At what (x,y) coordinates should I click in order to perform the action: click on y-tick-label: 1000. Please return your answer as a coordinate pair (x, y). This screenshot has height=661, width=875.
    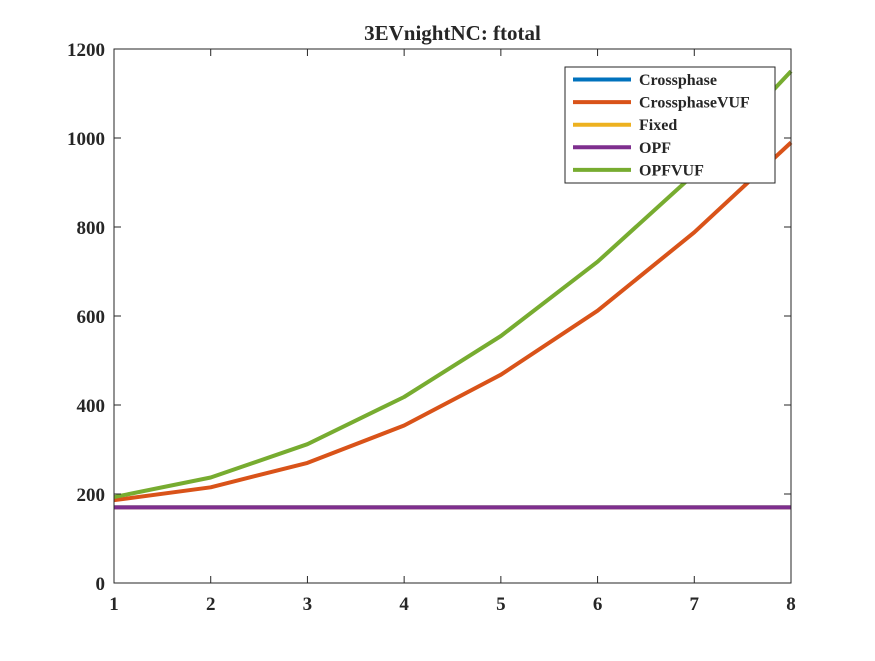
    Looking at the image, I should click on (86, 139).